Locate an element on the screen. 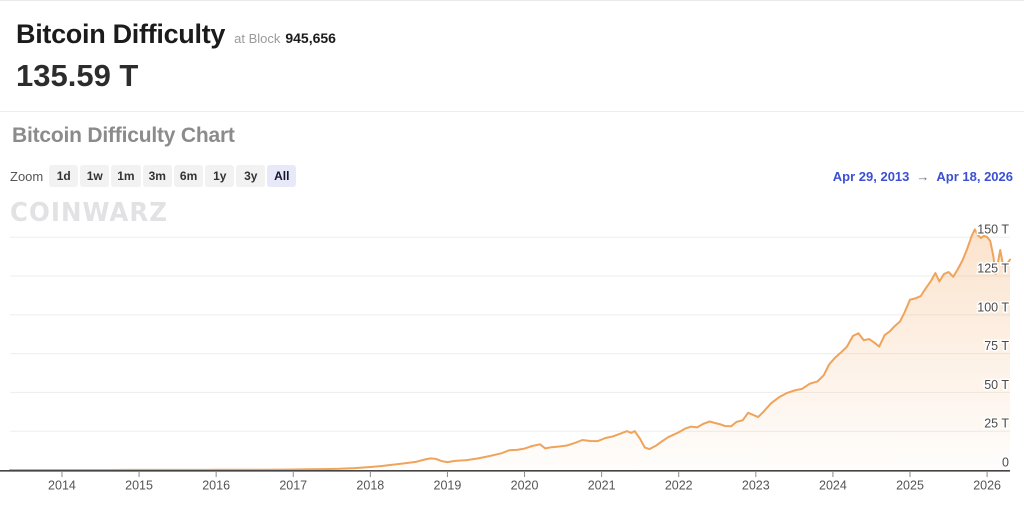  x-tick-label: 2022 is located at coordinates (679, 486).